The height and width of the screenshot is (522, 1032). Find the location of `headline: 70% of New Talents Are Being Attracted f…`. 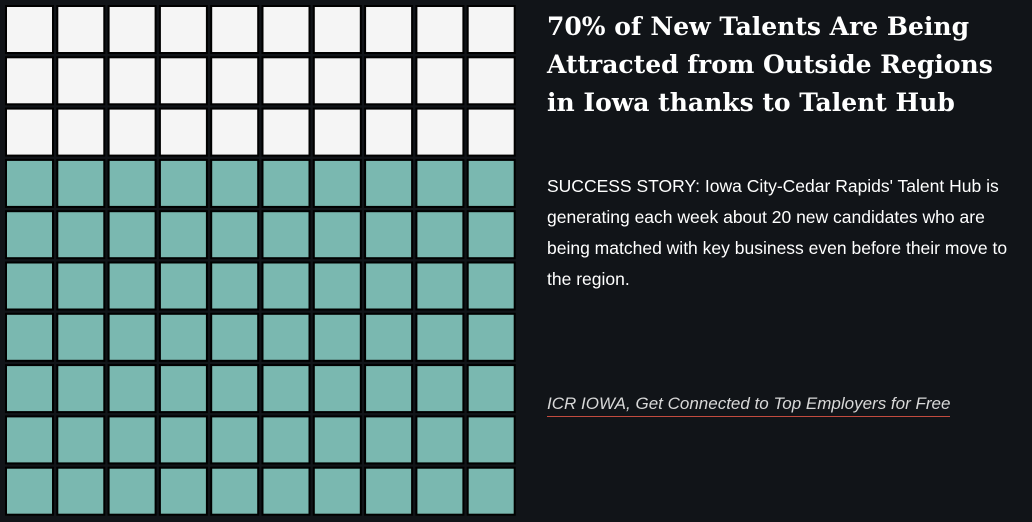

headline: 70% of New Talents Are Being Attracted f… is located at coordinates (770, 64).